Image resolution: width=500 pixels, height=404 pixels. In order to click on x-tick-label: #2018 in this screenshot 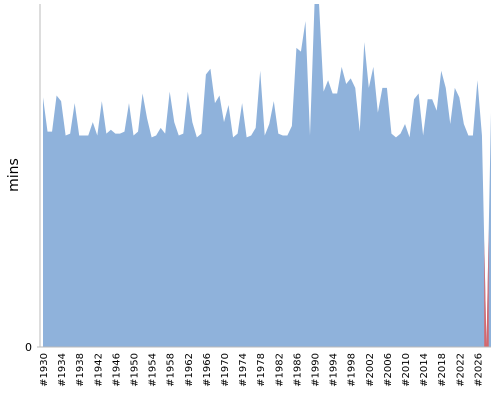, I will do `click(442, 370)`.